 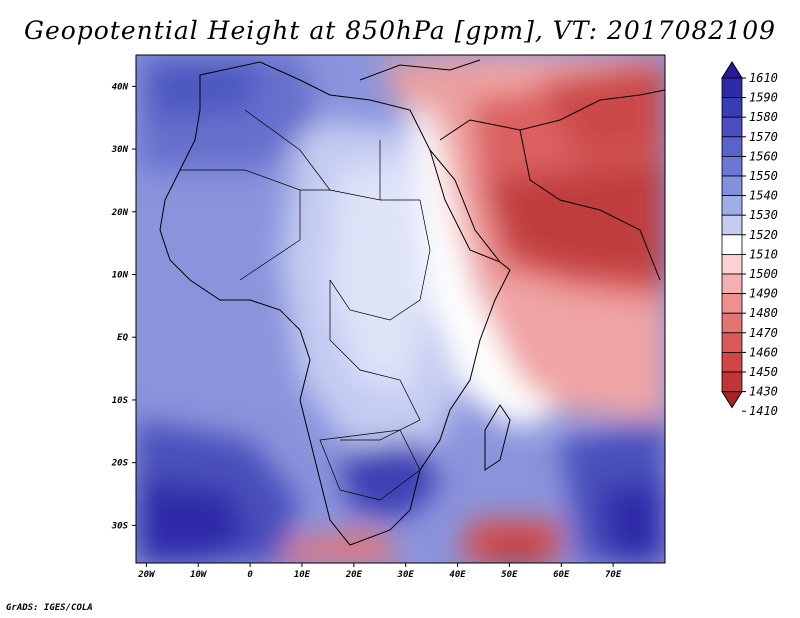 I want to click on colorbar-label: 1410, so click(x=763, y=411).